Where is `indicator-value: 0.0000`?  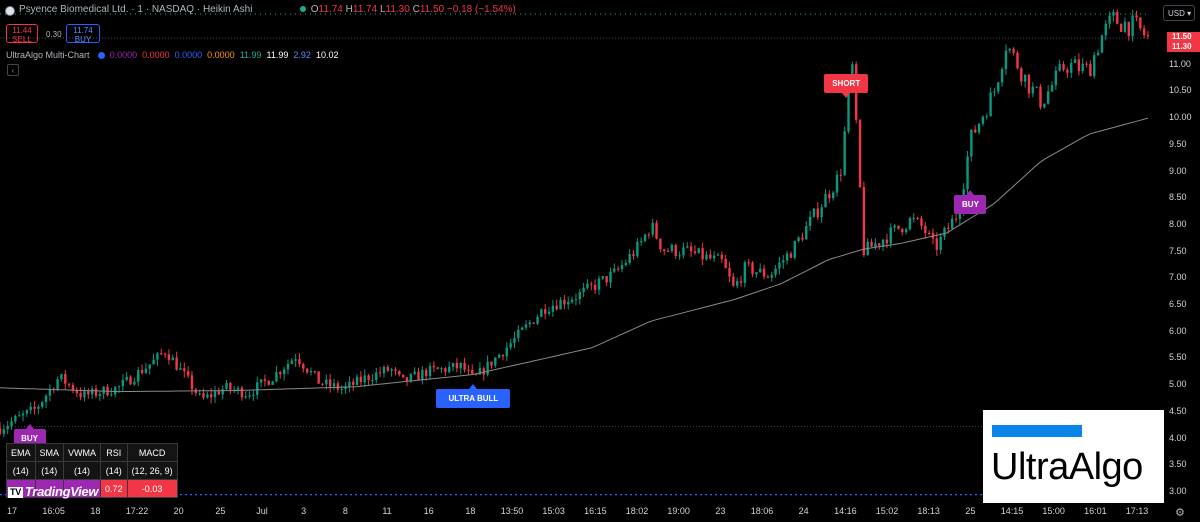
indicator-value: 0.0000 is located at coordinates (123, 55).